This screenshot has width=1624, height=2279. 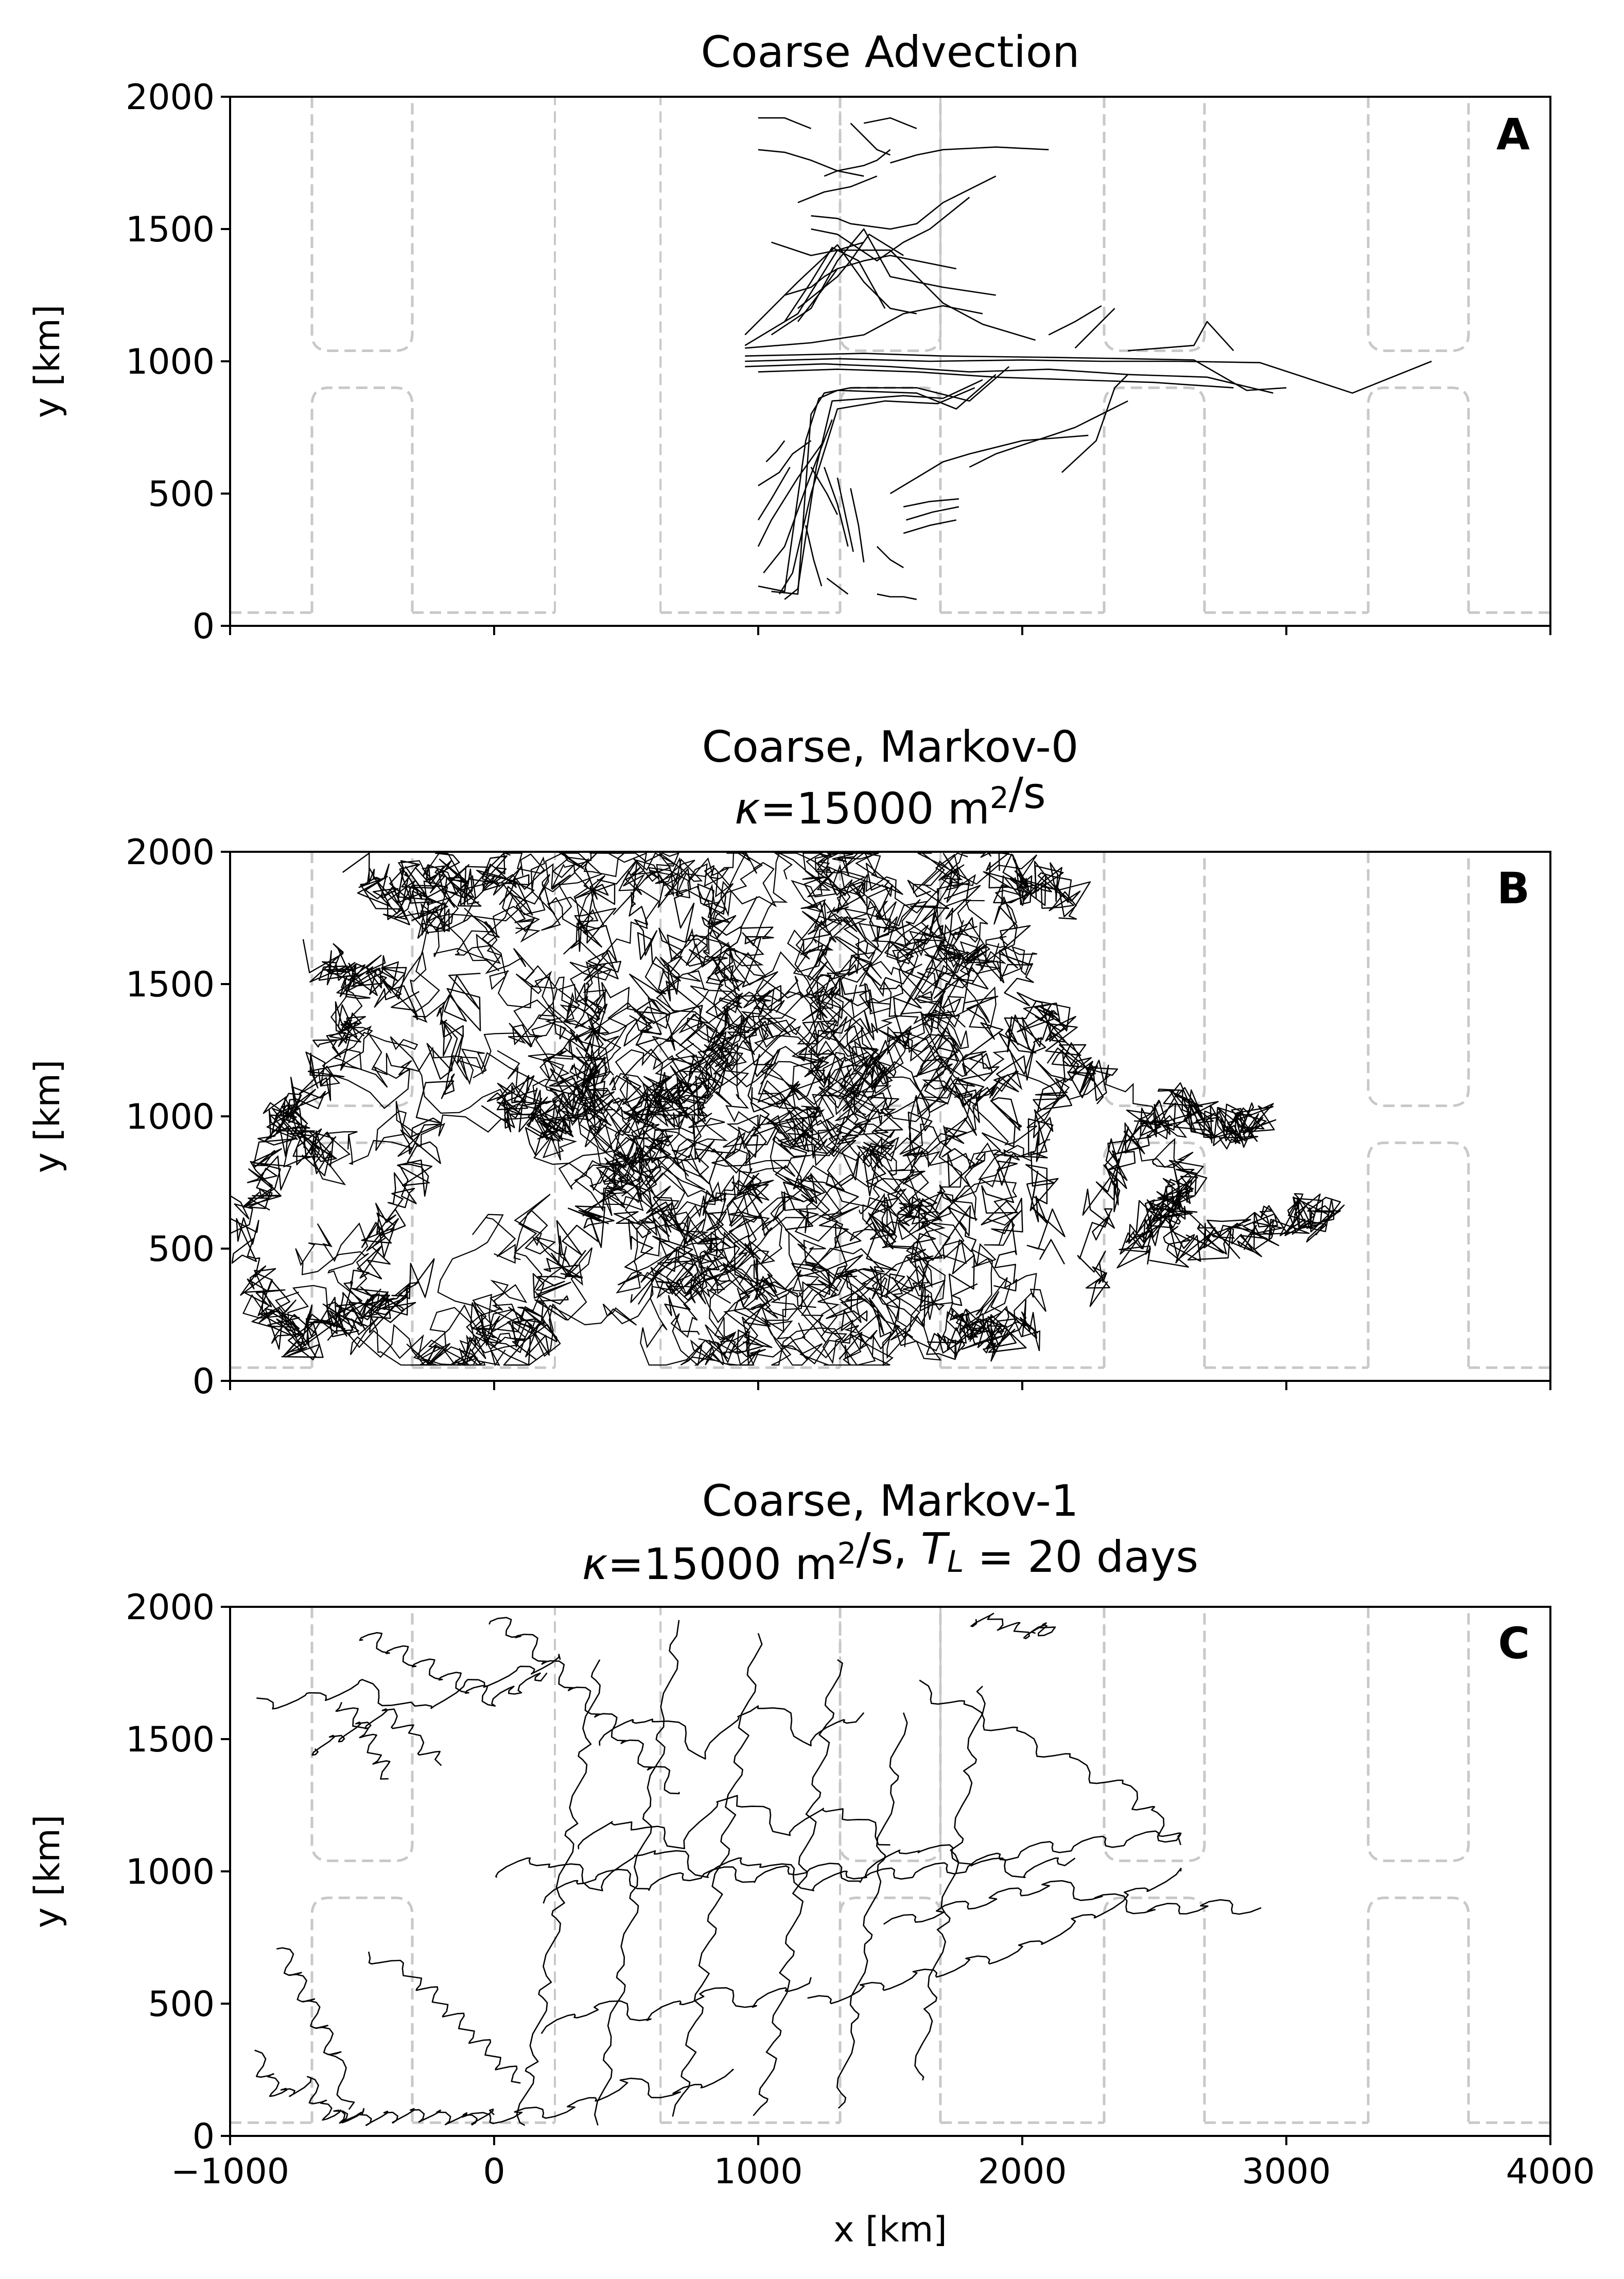 I want to click on y-tick-label-C-2: 1000, so click(x=170, y=1872).